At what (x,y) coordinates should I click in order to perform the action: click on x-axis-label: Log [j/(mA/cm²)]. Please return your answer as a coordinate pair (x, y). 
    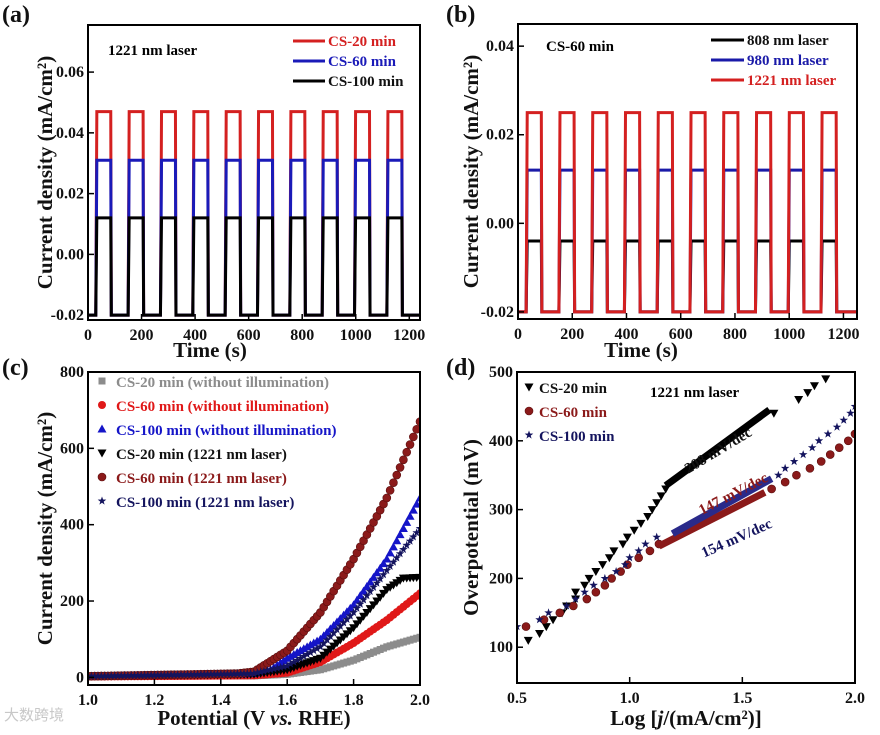
    Looking at the image, I should click on (686, 718).